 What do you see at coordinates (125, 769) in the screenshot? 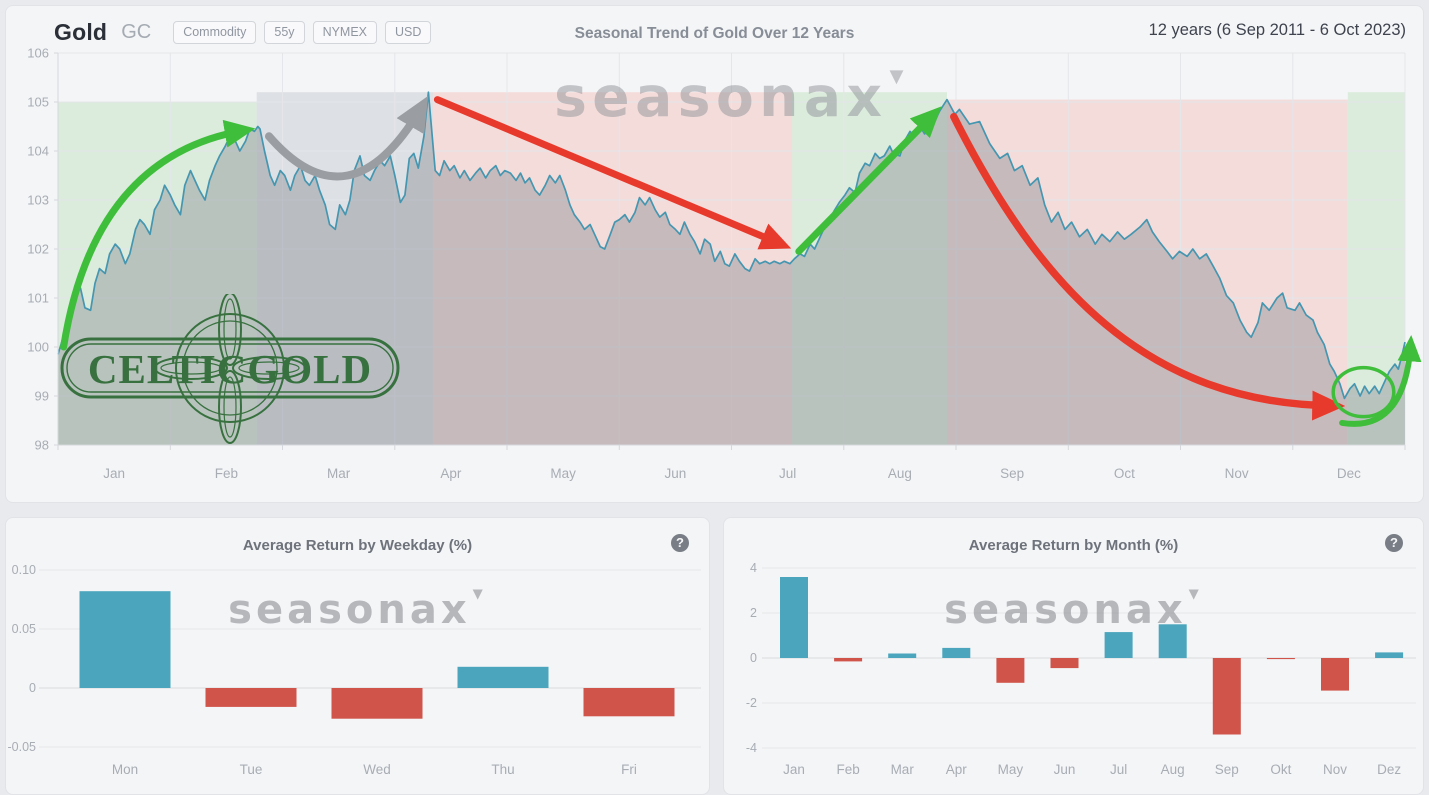
I see `svg-text: Mon` at bounding box center [125, 769].